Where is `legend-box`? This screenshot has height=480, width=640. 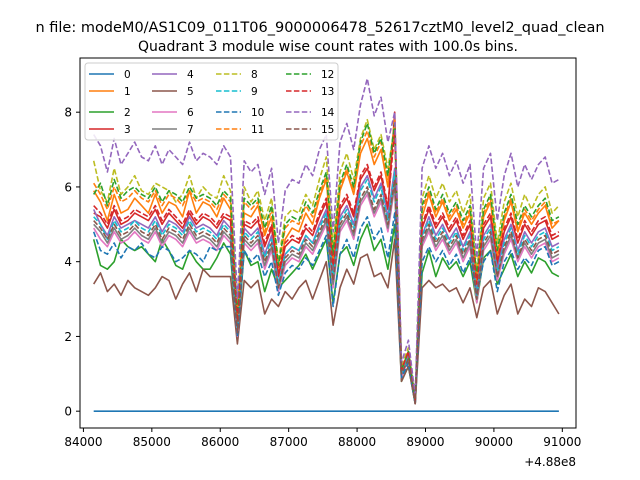 legend-box is located at coordinates (211, 101).